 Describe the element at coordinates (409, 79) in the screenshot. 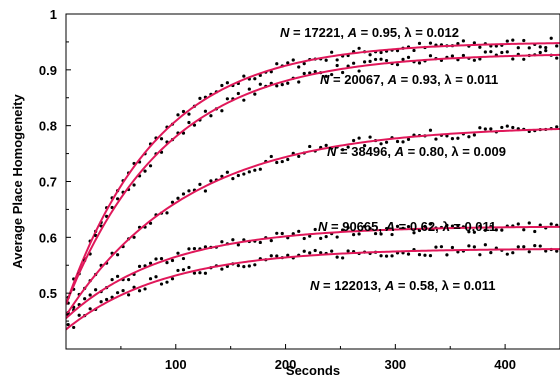

I see `series-annotation: N = 20067, A = 0.93, λ = 0.011` at that location.